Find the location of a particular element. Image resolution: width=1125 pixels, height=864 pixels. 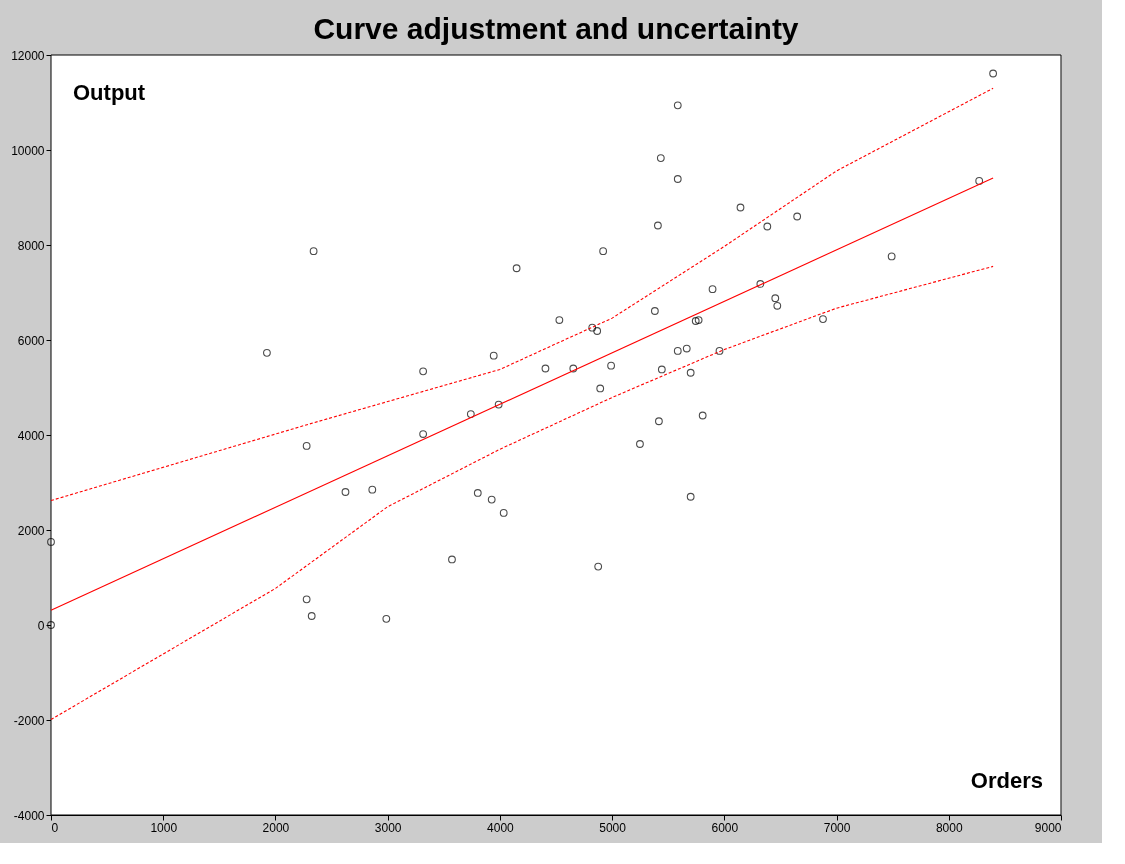

y-tick-label: 2000 is located at coordinates (31, 530).